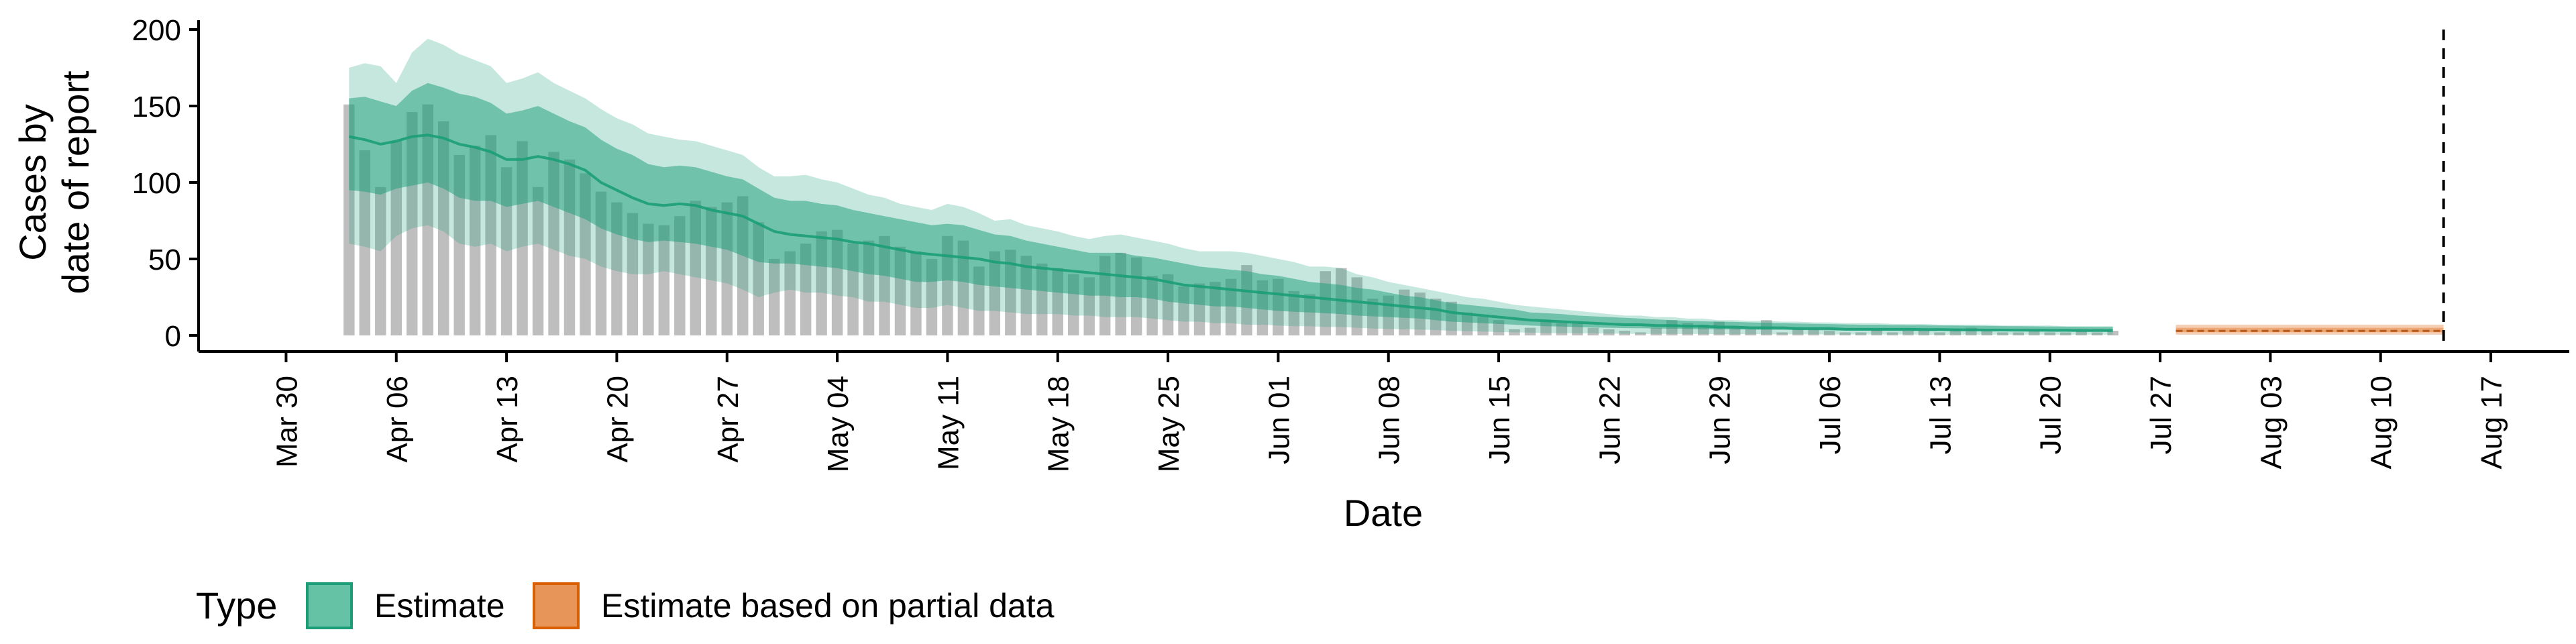  I want to click on x-tick-label-3: Apr 20, so click(617, 419).